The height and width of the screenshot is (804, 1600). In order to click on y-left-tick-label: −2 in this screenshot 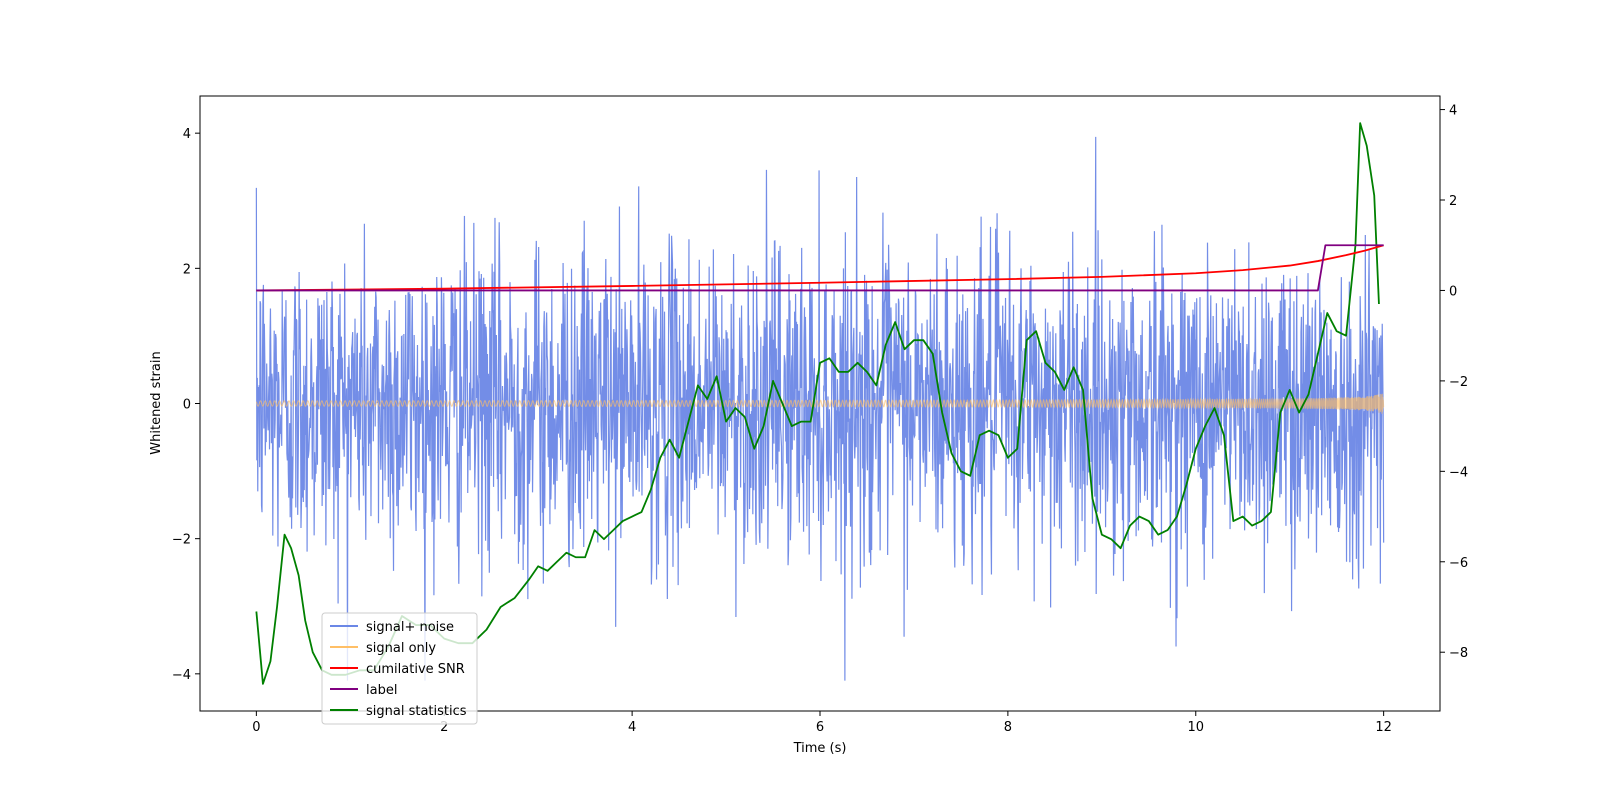, I will do `click(181, 540)`.